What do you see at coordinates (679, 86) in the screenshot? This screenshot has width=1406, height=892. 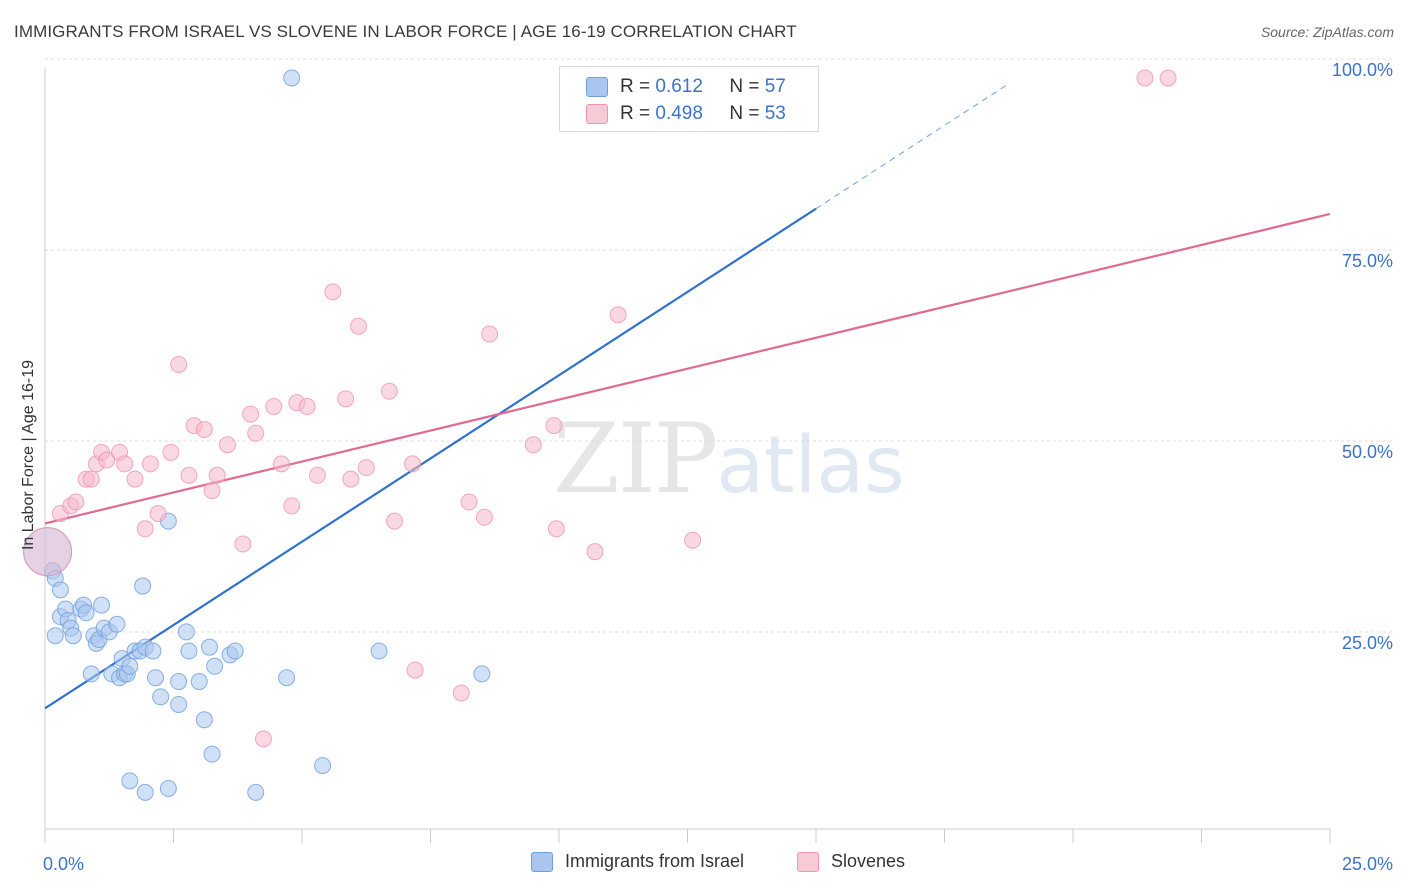 I see `r-value: 0.612` at bounding box center [679, 86].